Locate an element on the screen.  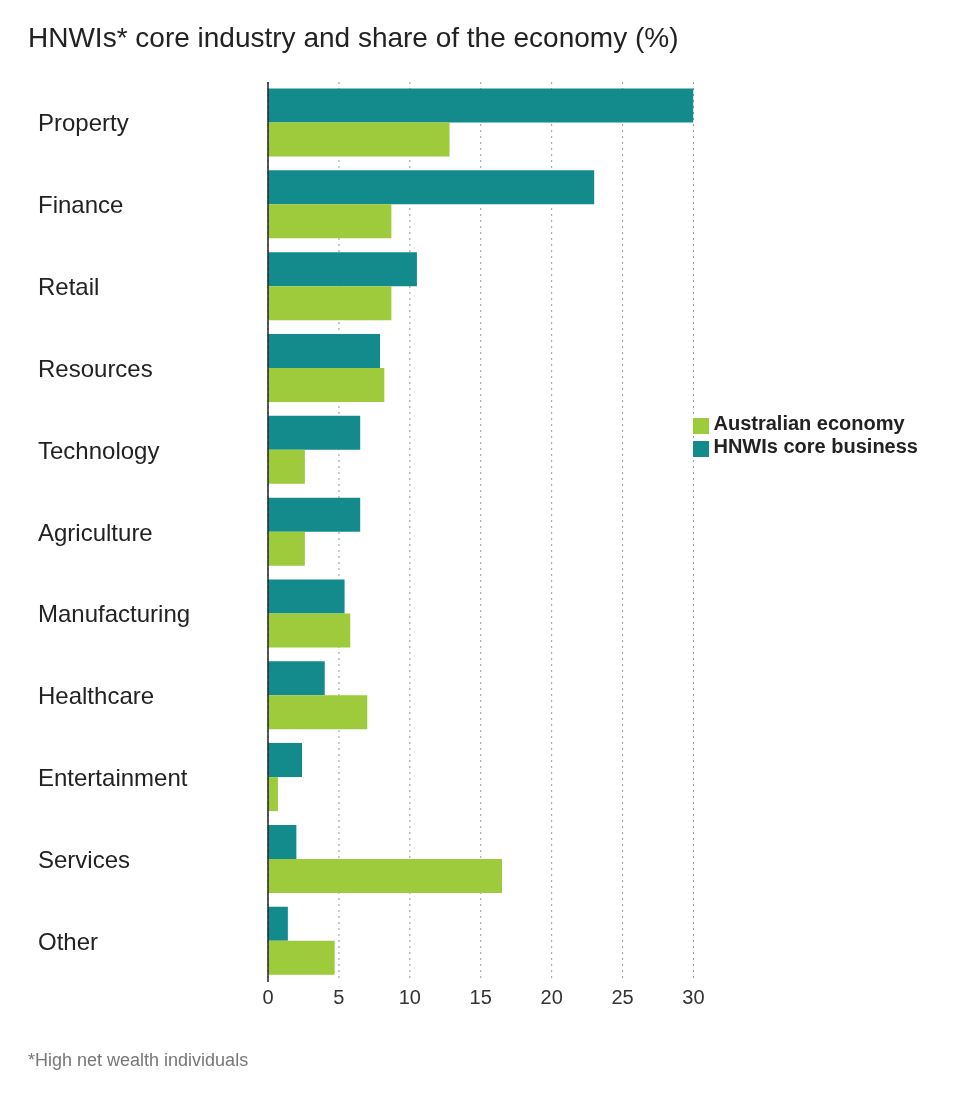
x-tick-label: 0 is located at coordinates (268, 997).